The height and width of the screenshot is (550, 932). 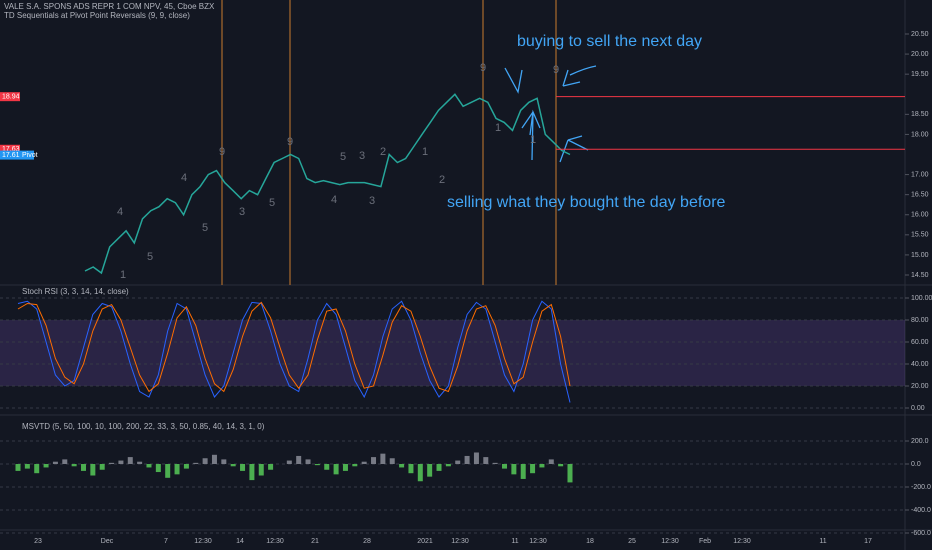 I want to click on x-tick-label: 7, so click(x=166, y=541).